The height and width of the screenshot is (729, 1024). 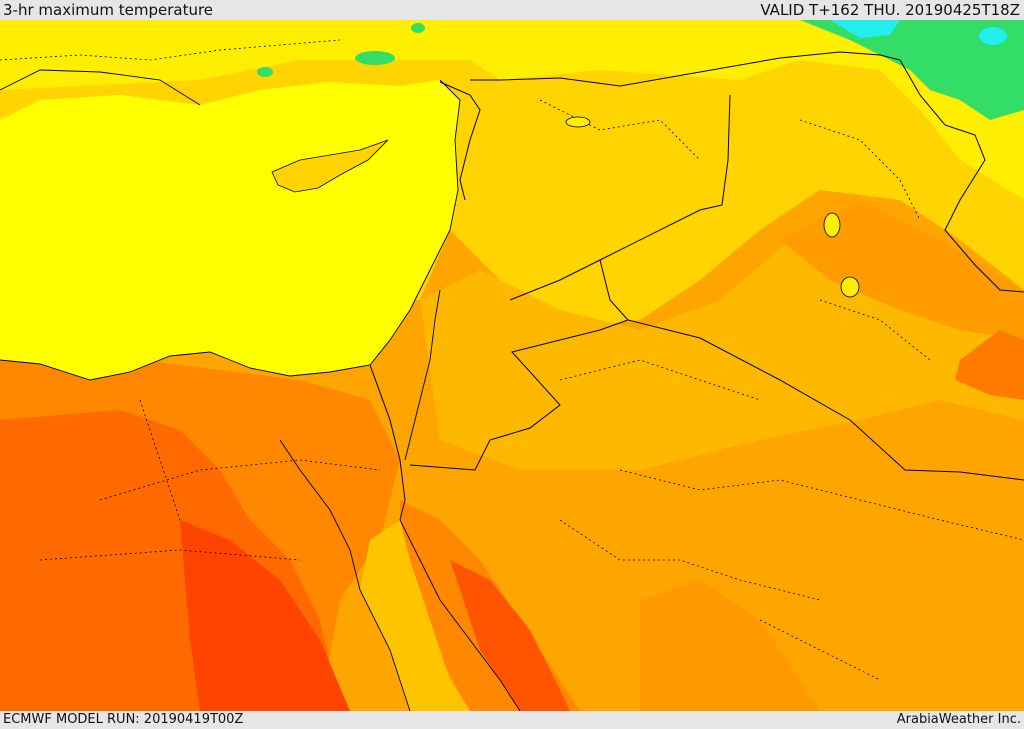 I want to click on assad-lake, so click(x=578, y=122).